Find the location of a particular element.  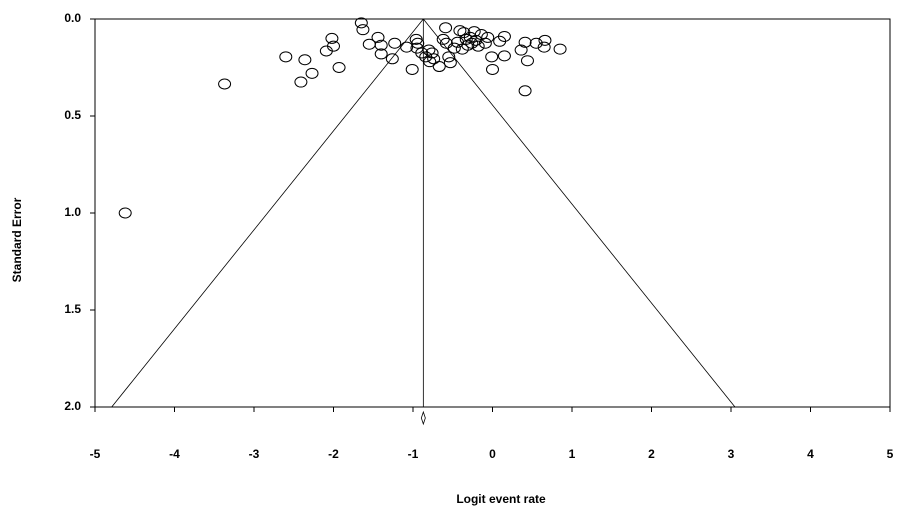

summary-diamond is located at coordinates (423, 418).